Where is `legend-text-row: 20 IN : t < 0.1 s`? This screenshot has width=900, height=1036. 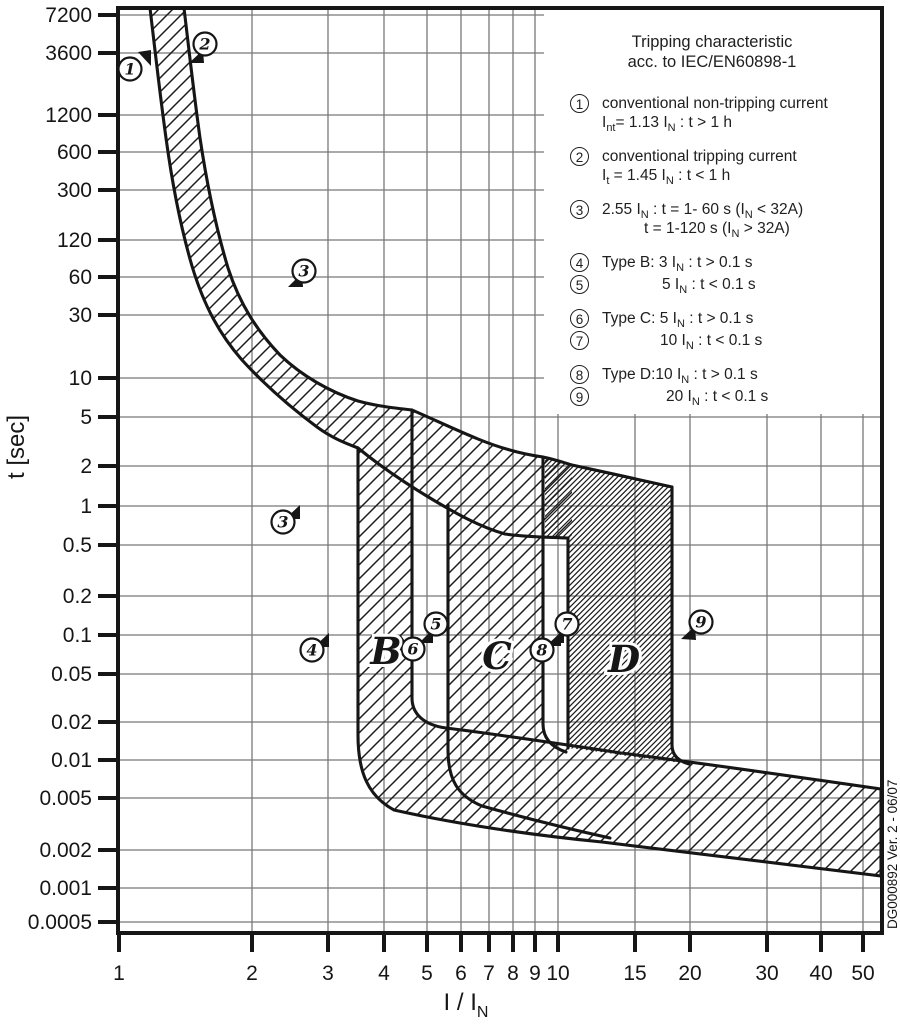
legend-text-row: 20 IN : t < 0.1 s is located at coordinates (717, 398).